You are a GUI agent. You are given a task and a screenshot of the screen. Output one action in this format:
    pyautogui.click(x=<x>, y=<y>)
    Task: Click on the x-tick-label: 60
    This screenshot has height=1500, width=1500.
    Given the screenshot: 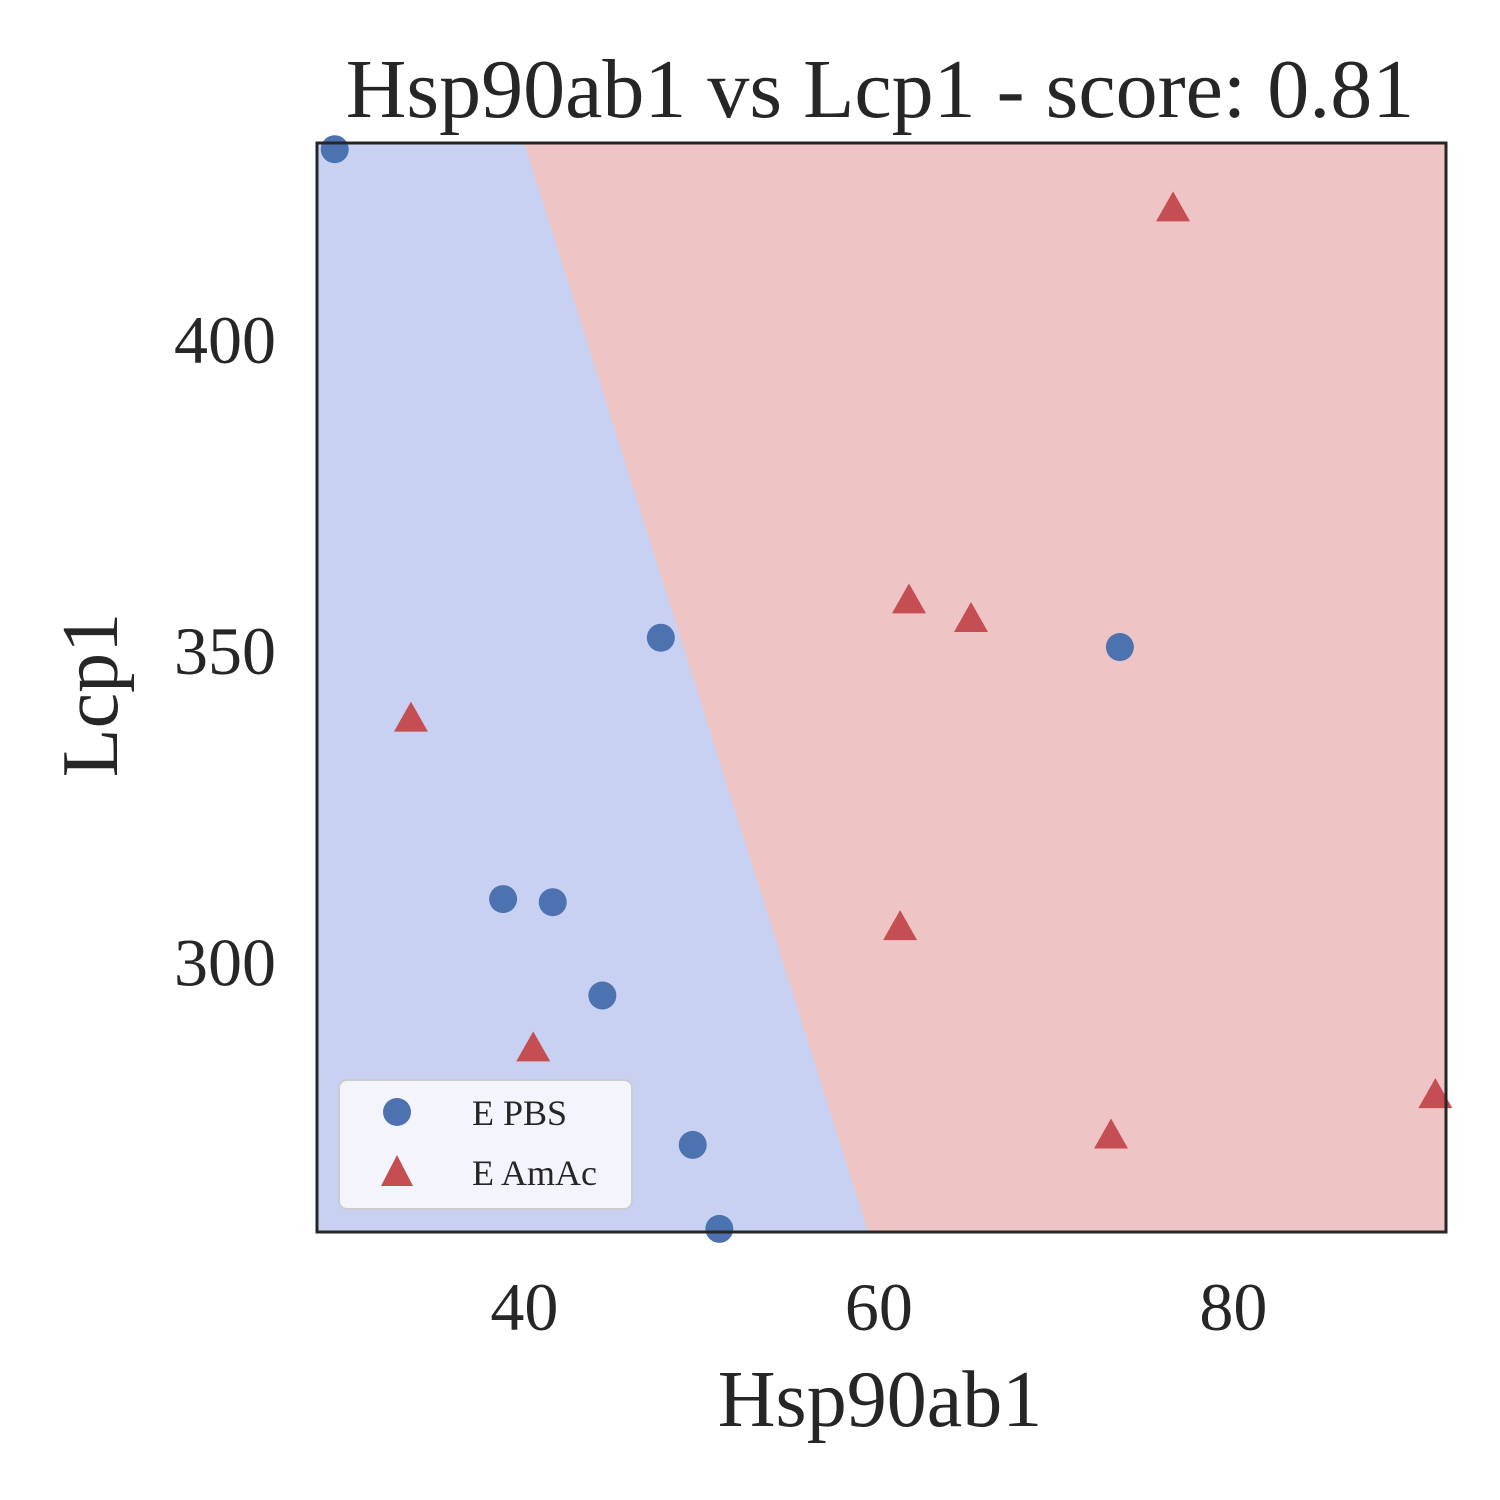 What is the action you would take?
    pyautogui.click(x=879, y=1307)
    